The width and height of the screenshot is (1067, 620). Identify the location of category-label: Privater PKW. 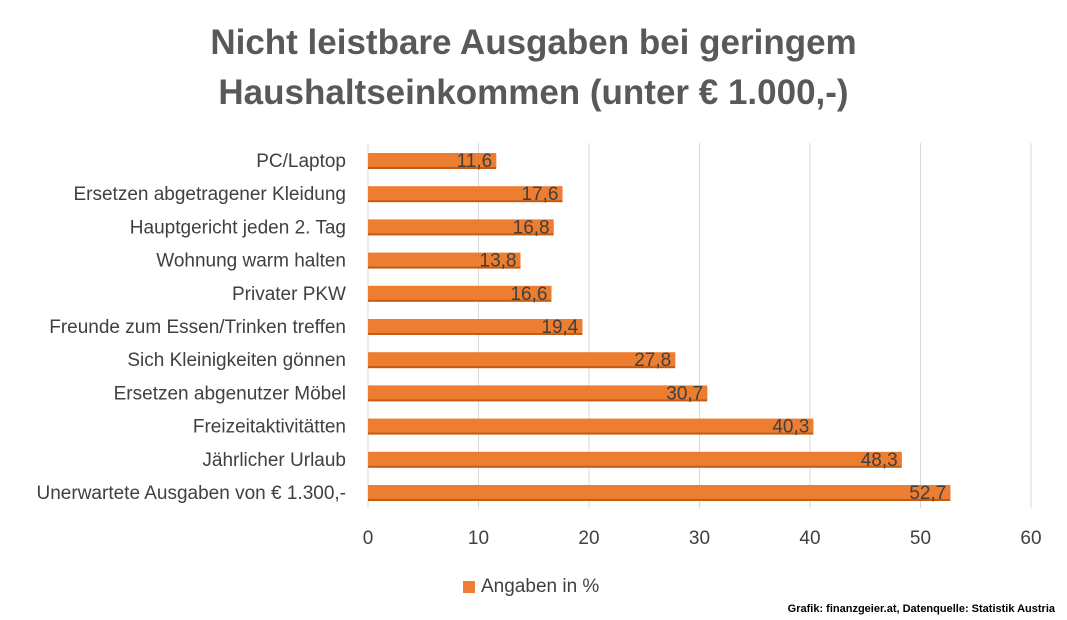
(289, 294).